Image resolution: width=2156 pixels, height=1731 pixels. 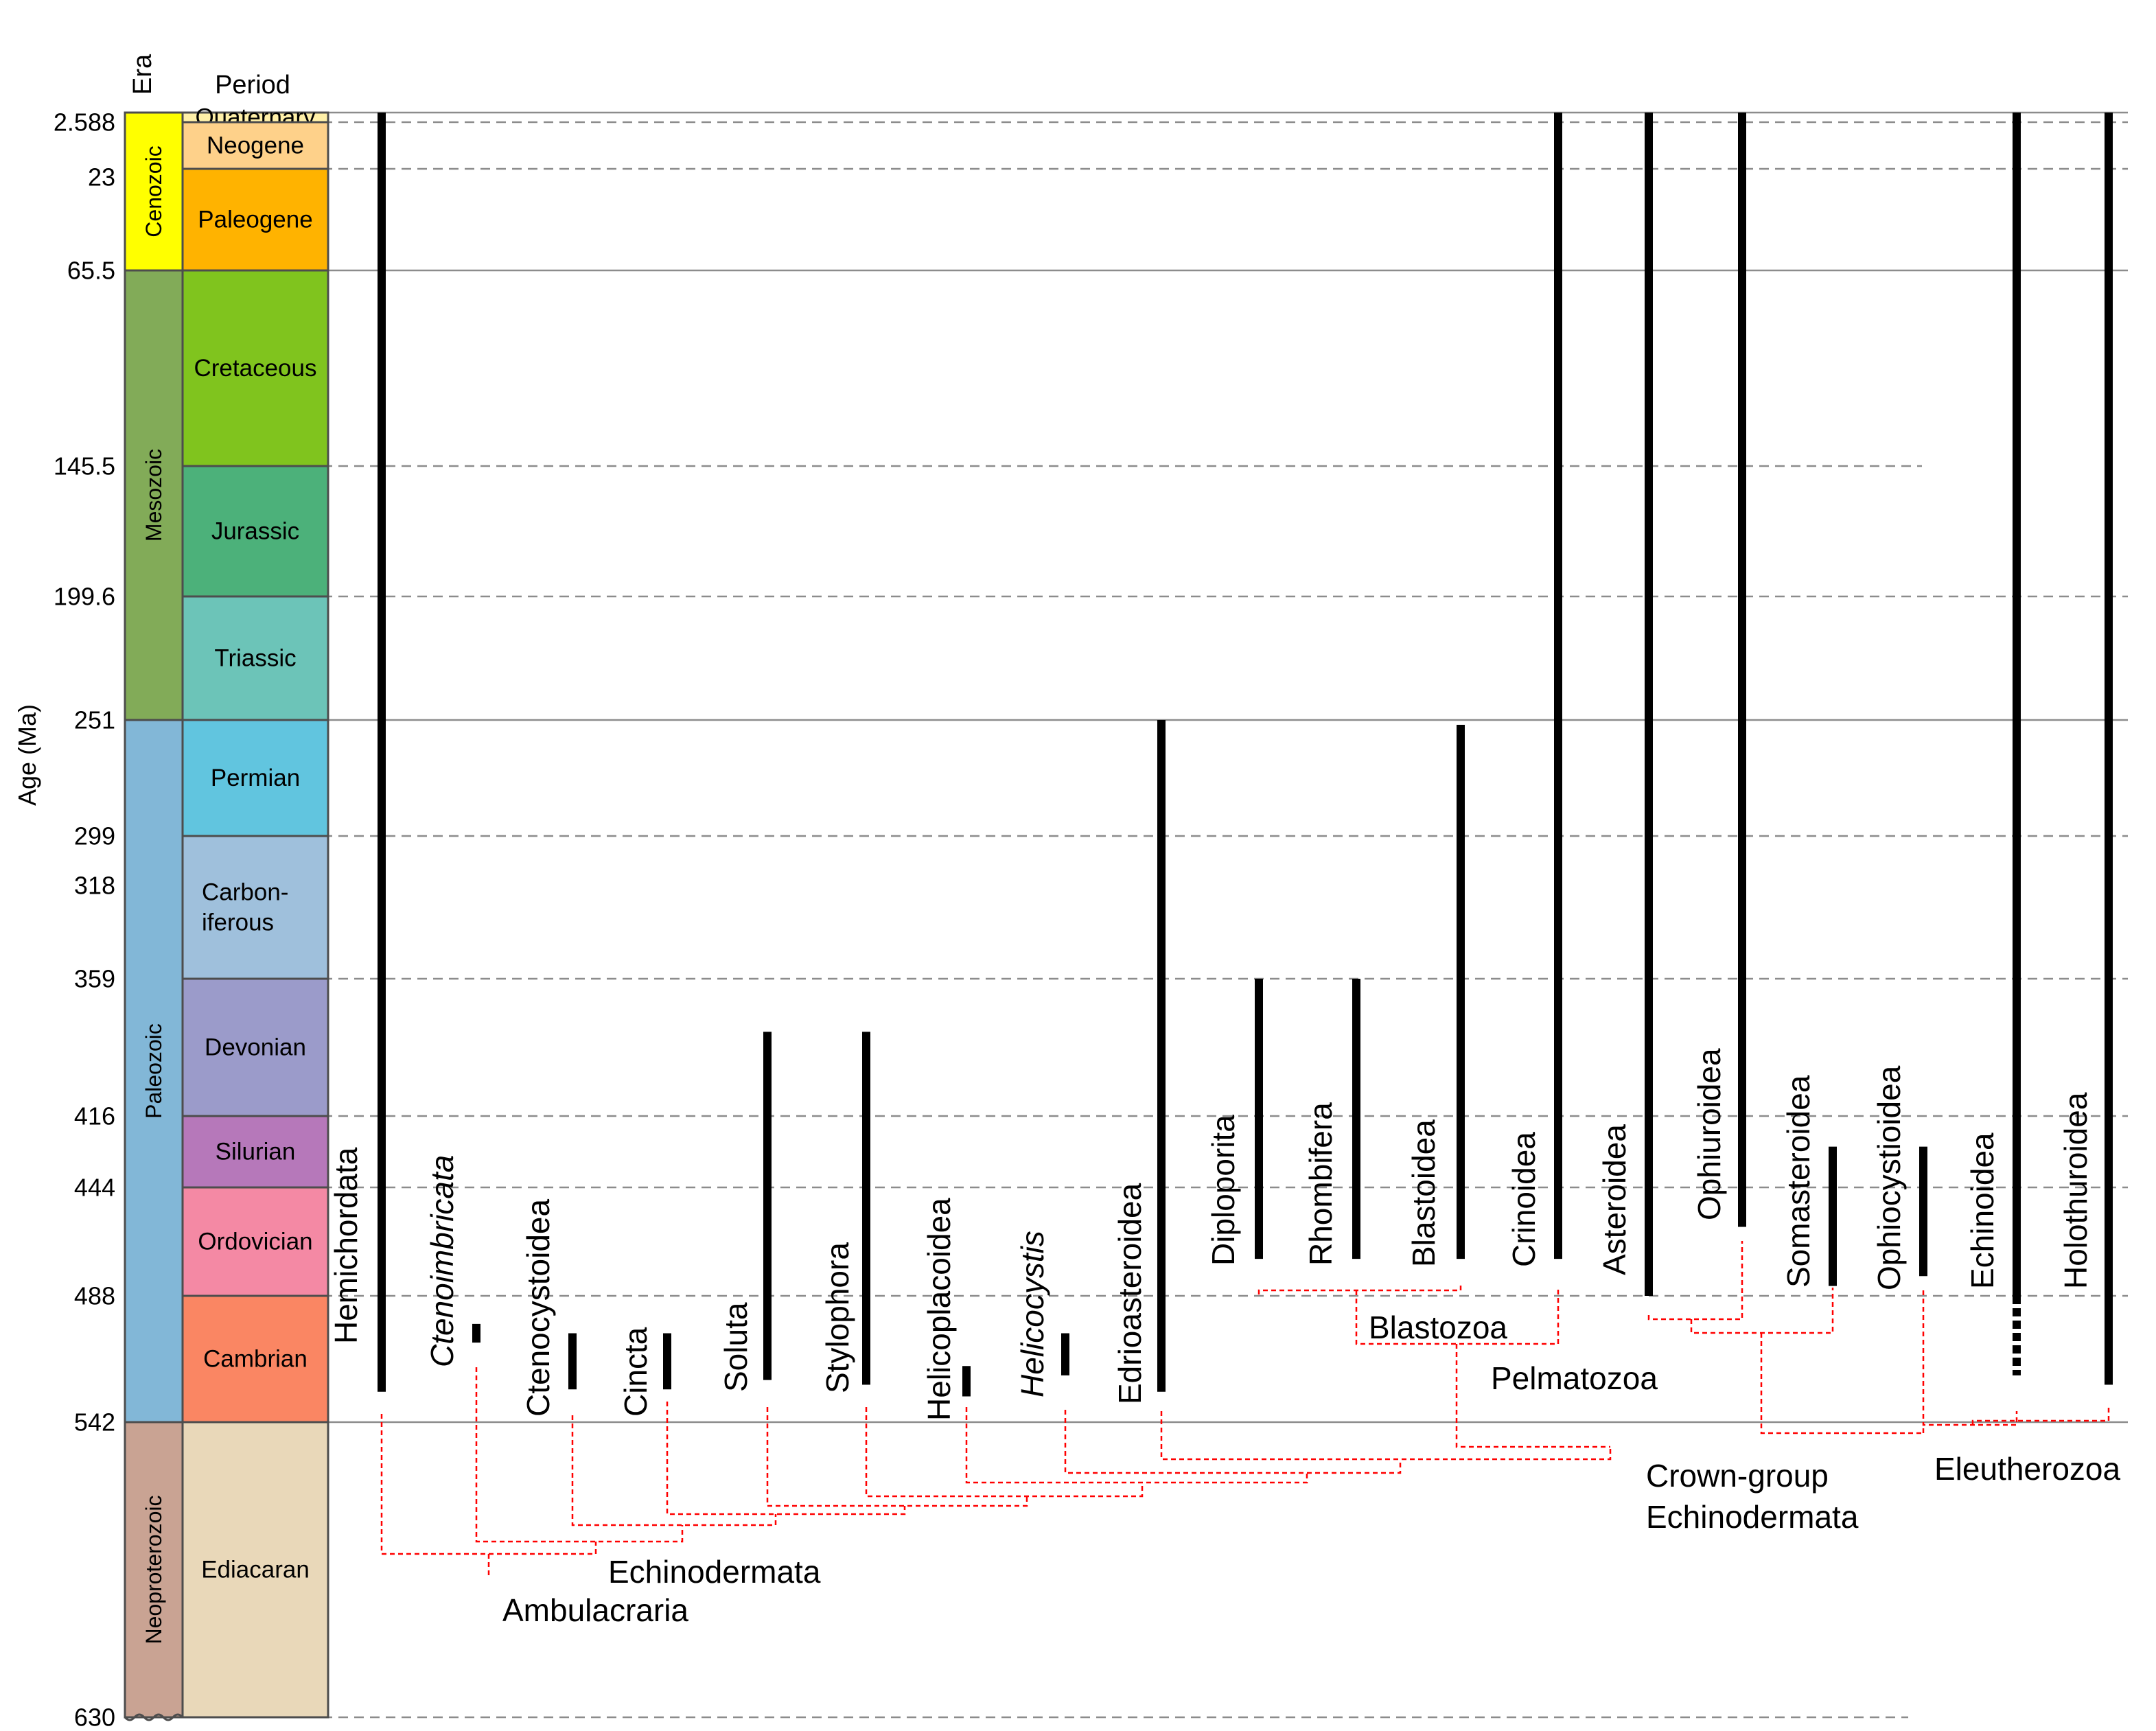 I want to click on clade-label: Eleutherozoa, so click(x=2027, y=1469).